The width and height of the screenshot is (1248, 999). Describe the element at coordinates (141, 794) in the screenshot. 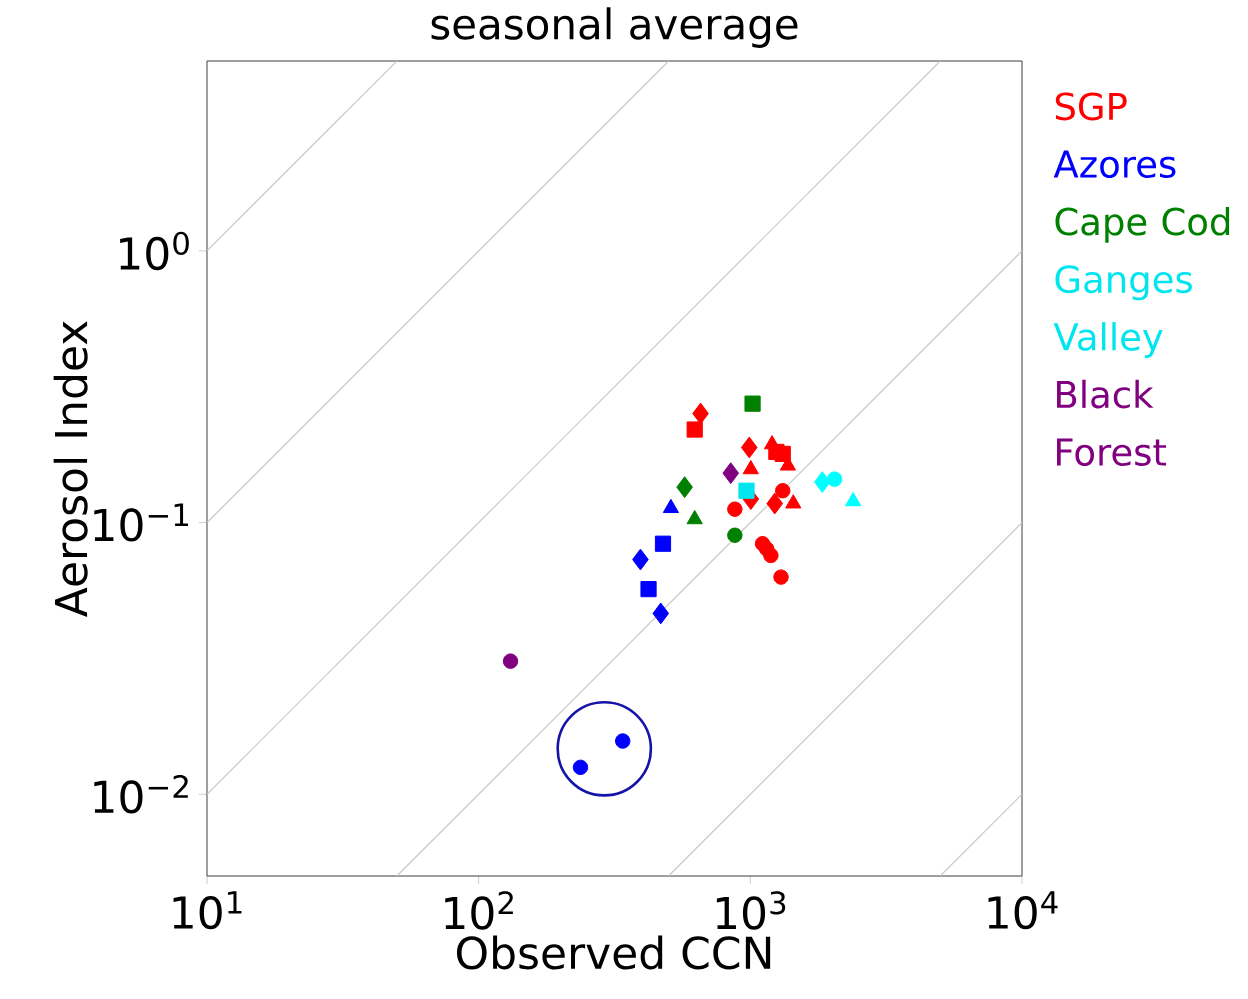

I see `y-tick-label: 10$^{−2}$` at that location.